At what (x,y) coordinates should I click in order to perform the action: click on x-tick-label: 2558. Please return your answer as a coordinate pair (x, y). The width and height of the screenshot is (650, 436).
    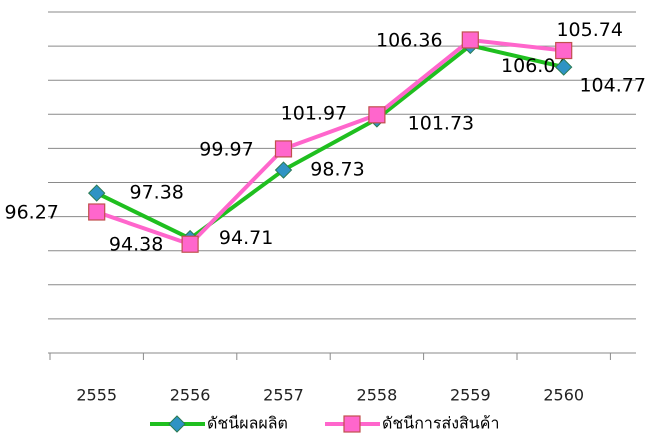
    Looking at the image, I should click on (377, 395).